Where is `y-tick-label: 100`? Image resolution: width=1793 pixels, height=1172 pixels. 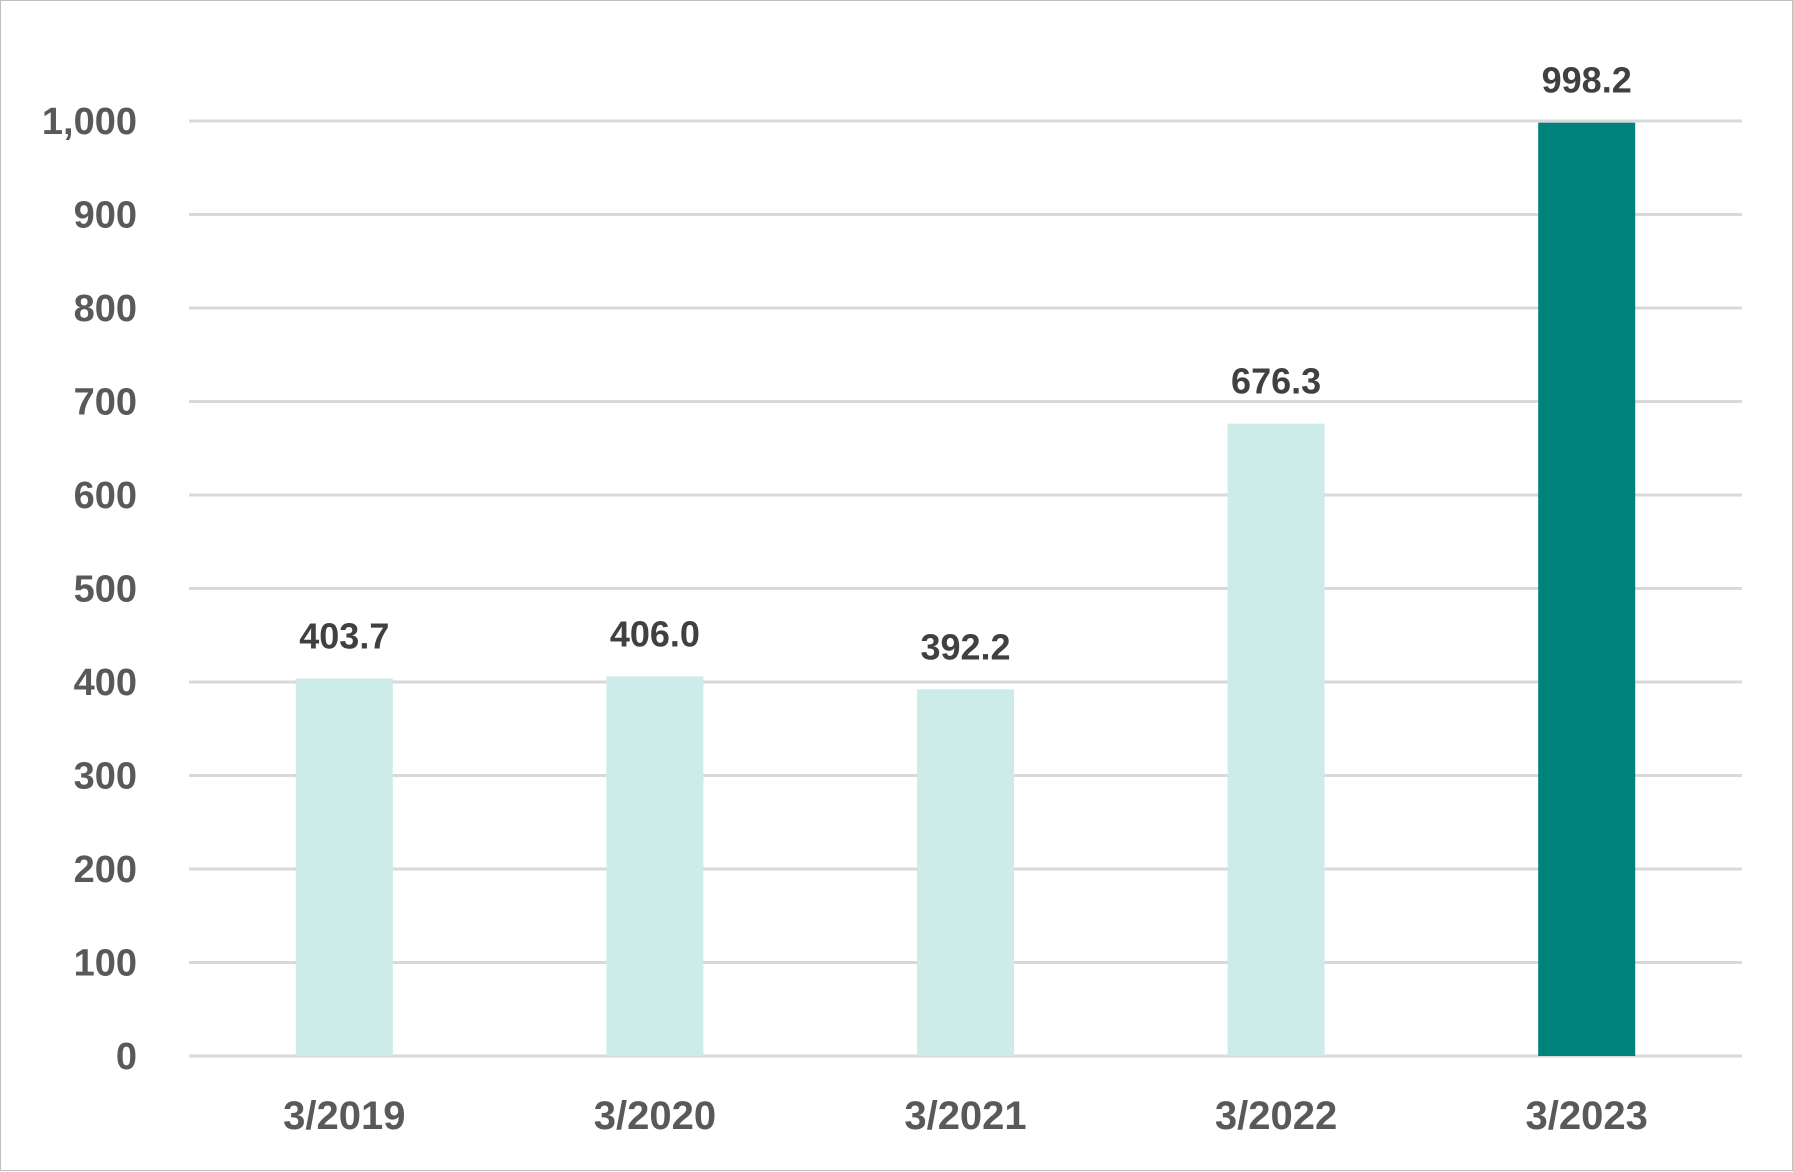
y-tick-label: 100 is located at coordinates (105, 964).